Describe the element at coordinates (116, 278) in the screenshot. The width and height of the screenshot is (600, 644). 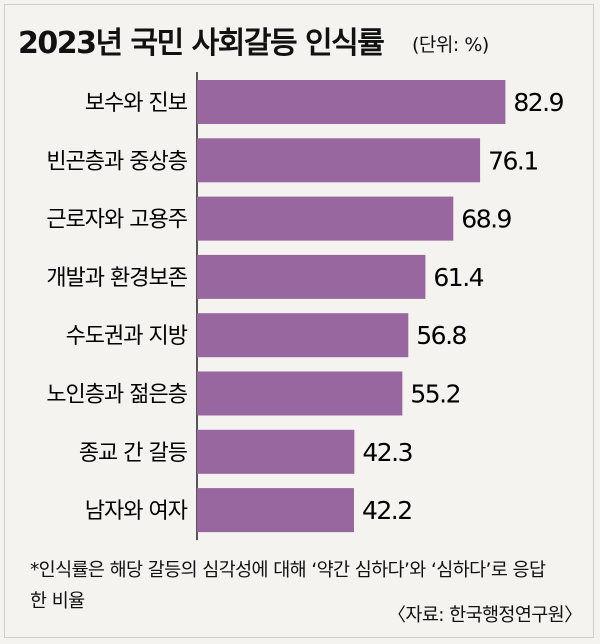
I see `category-label: 개발과 환경보존` at that location.